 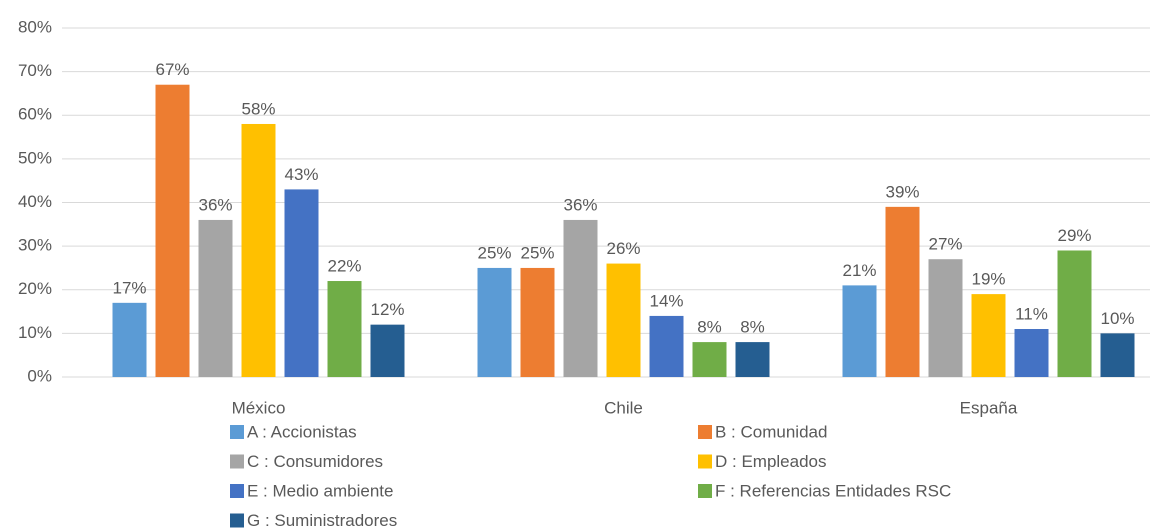 What do you see at coordinates (301, 174) in the screenshot?
I see `data-label: 43%` at bounding box center [301, 174].